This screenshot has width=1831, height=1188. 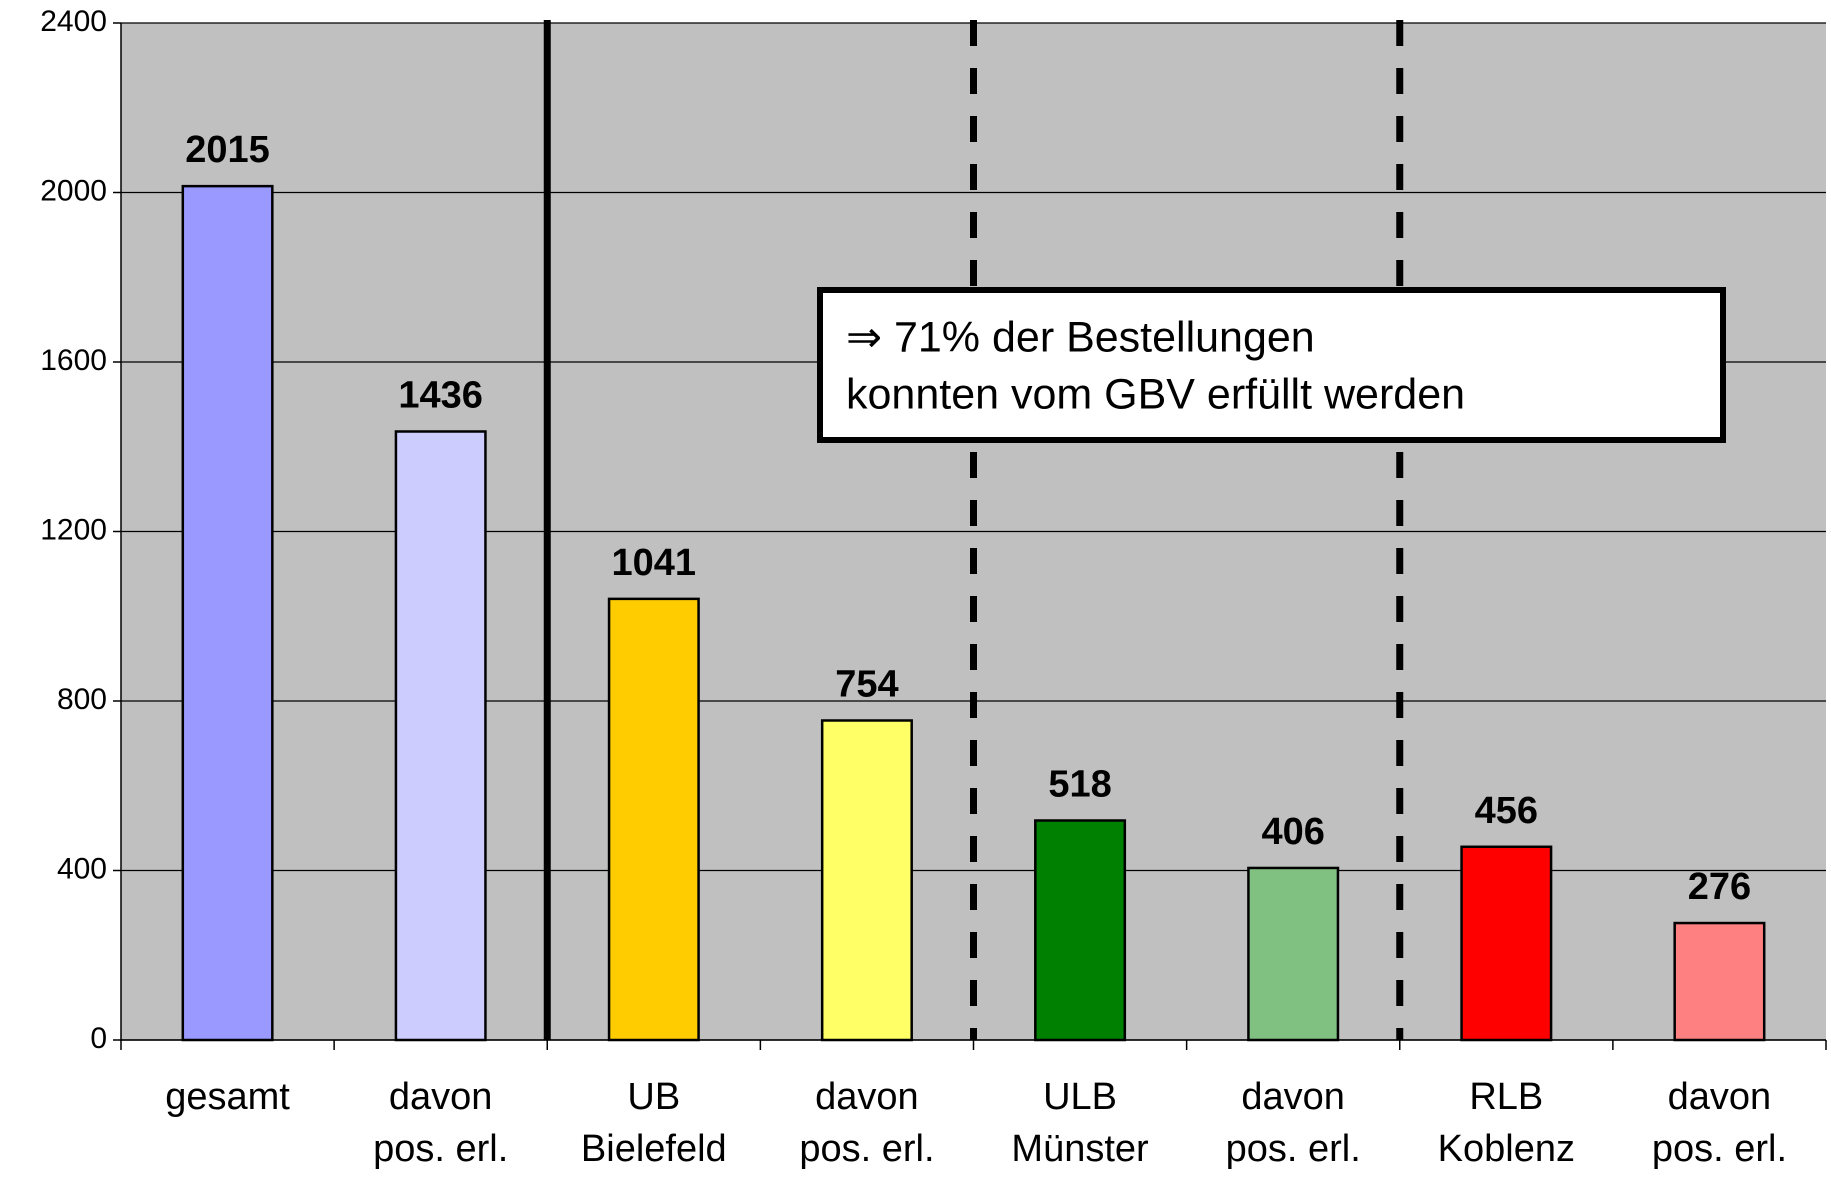 What do you see at coordinates (73, 360) in the screenshot?
I see `y-tick-label: 1600` at bounding box center [73, 360].